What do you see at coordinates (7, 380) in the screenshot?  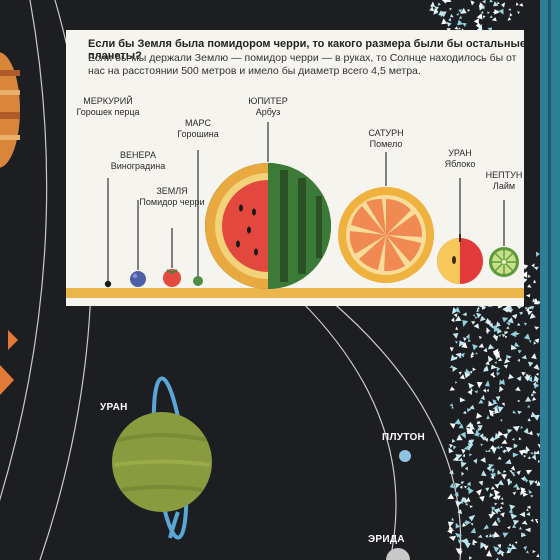 I see `asteroid-shard` at bounding box center [7, 380].